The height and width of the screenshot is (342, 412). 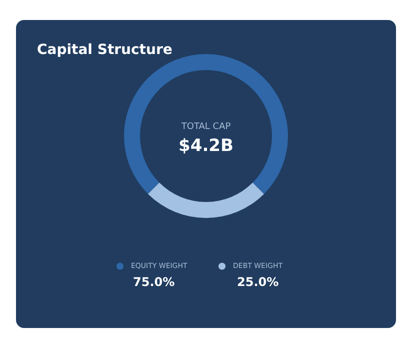 What do you see at coordinates (258, 282) in the screenshot?
I see `data-label: 25.0%` at bounding box center [258, 282].